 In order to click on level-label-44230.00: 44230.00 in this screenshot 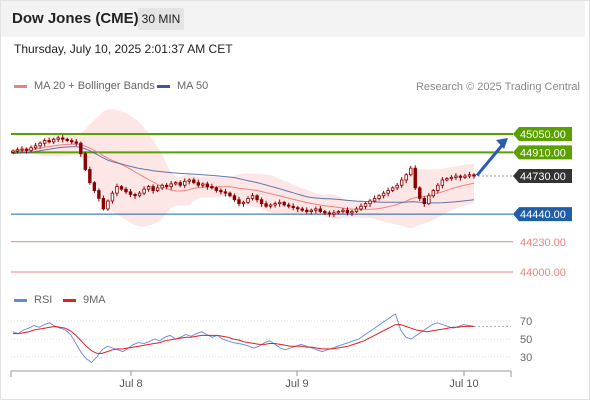, I will do `click(543, 243)`.